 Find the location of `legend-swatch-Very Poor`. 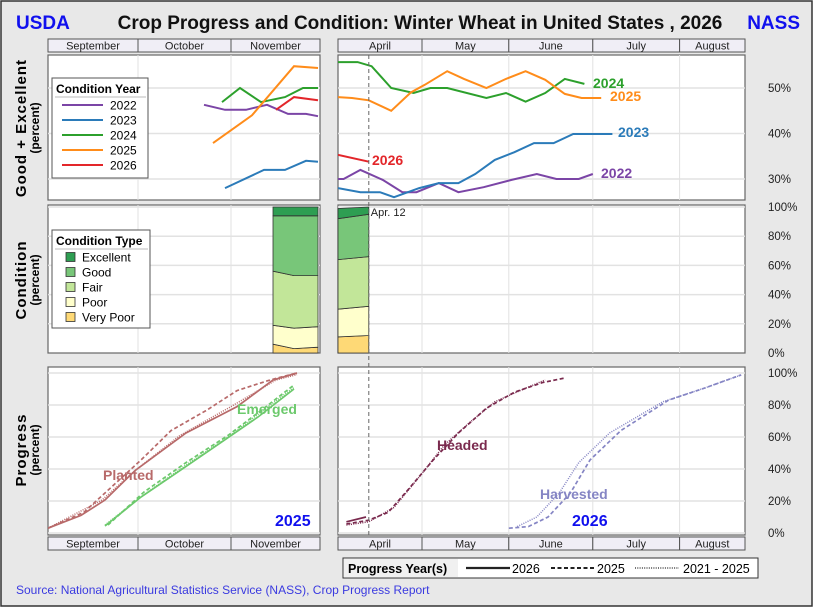

legend-swatch-Very Poor is located at coordinates (70, 317).